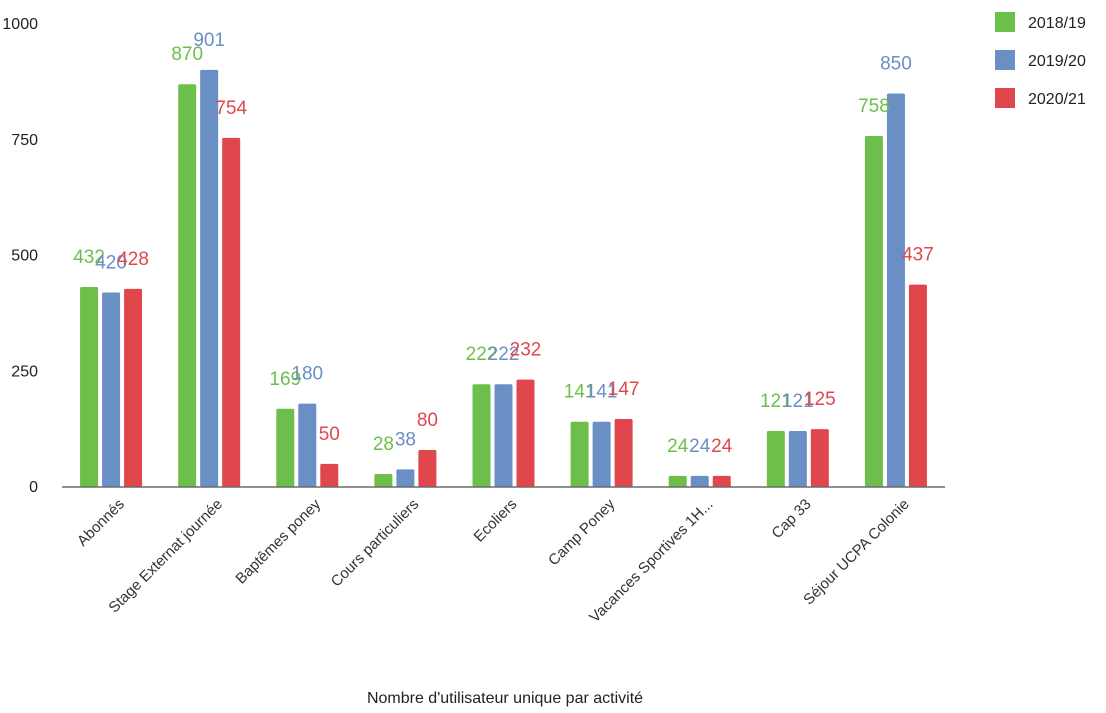  I want to click on y-axis: 0 250 500 750 1000, so click(20, 256).